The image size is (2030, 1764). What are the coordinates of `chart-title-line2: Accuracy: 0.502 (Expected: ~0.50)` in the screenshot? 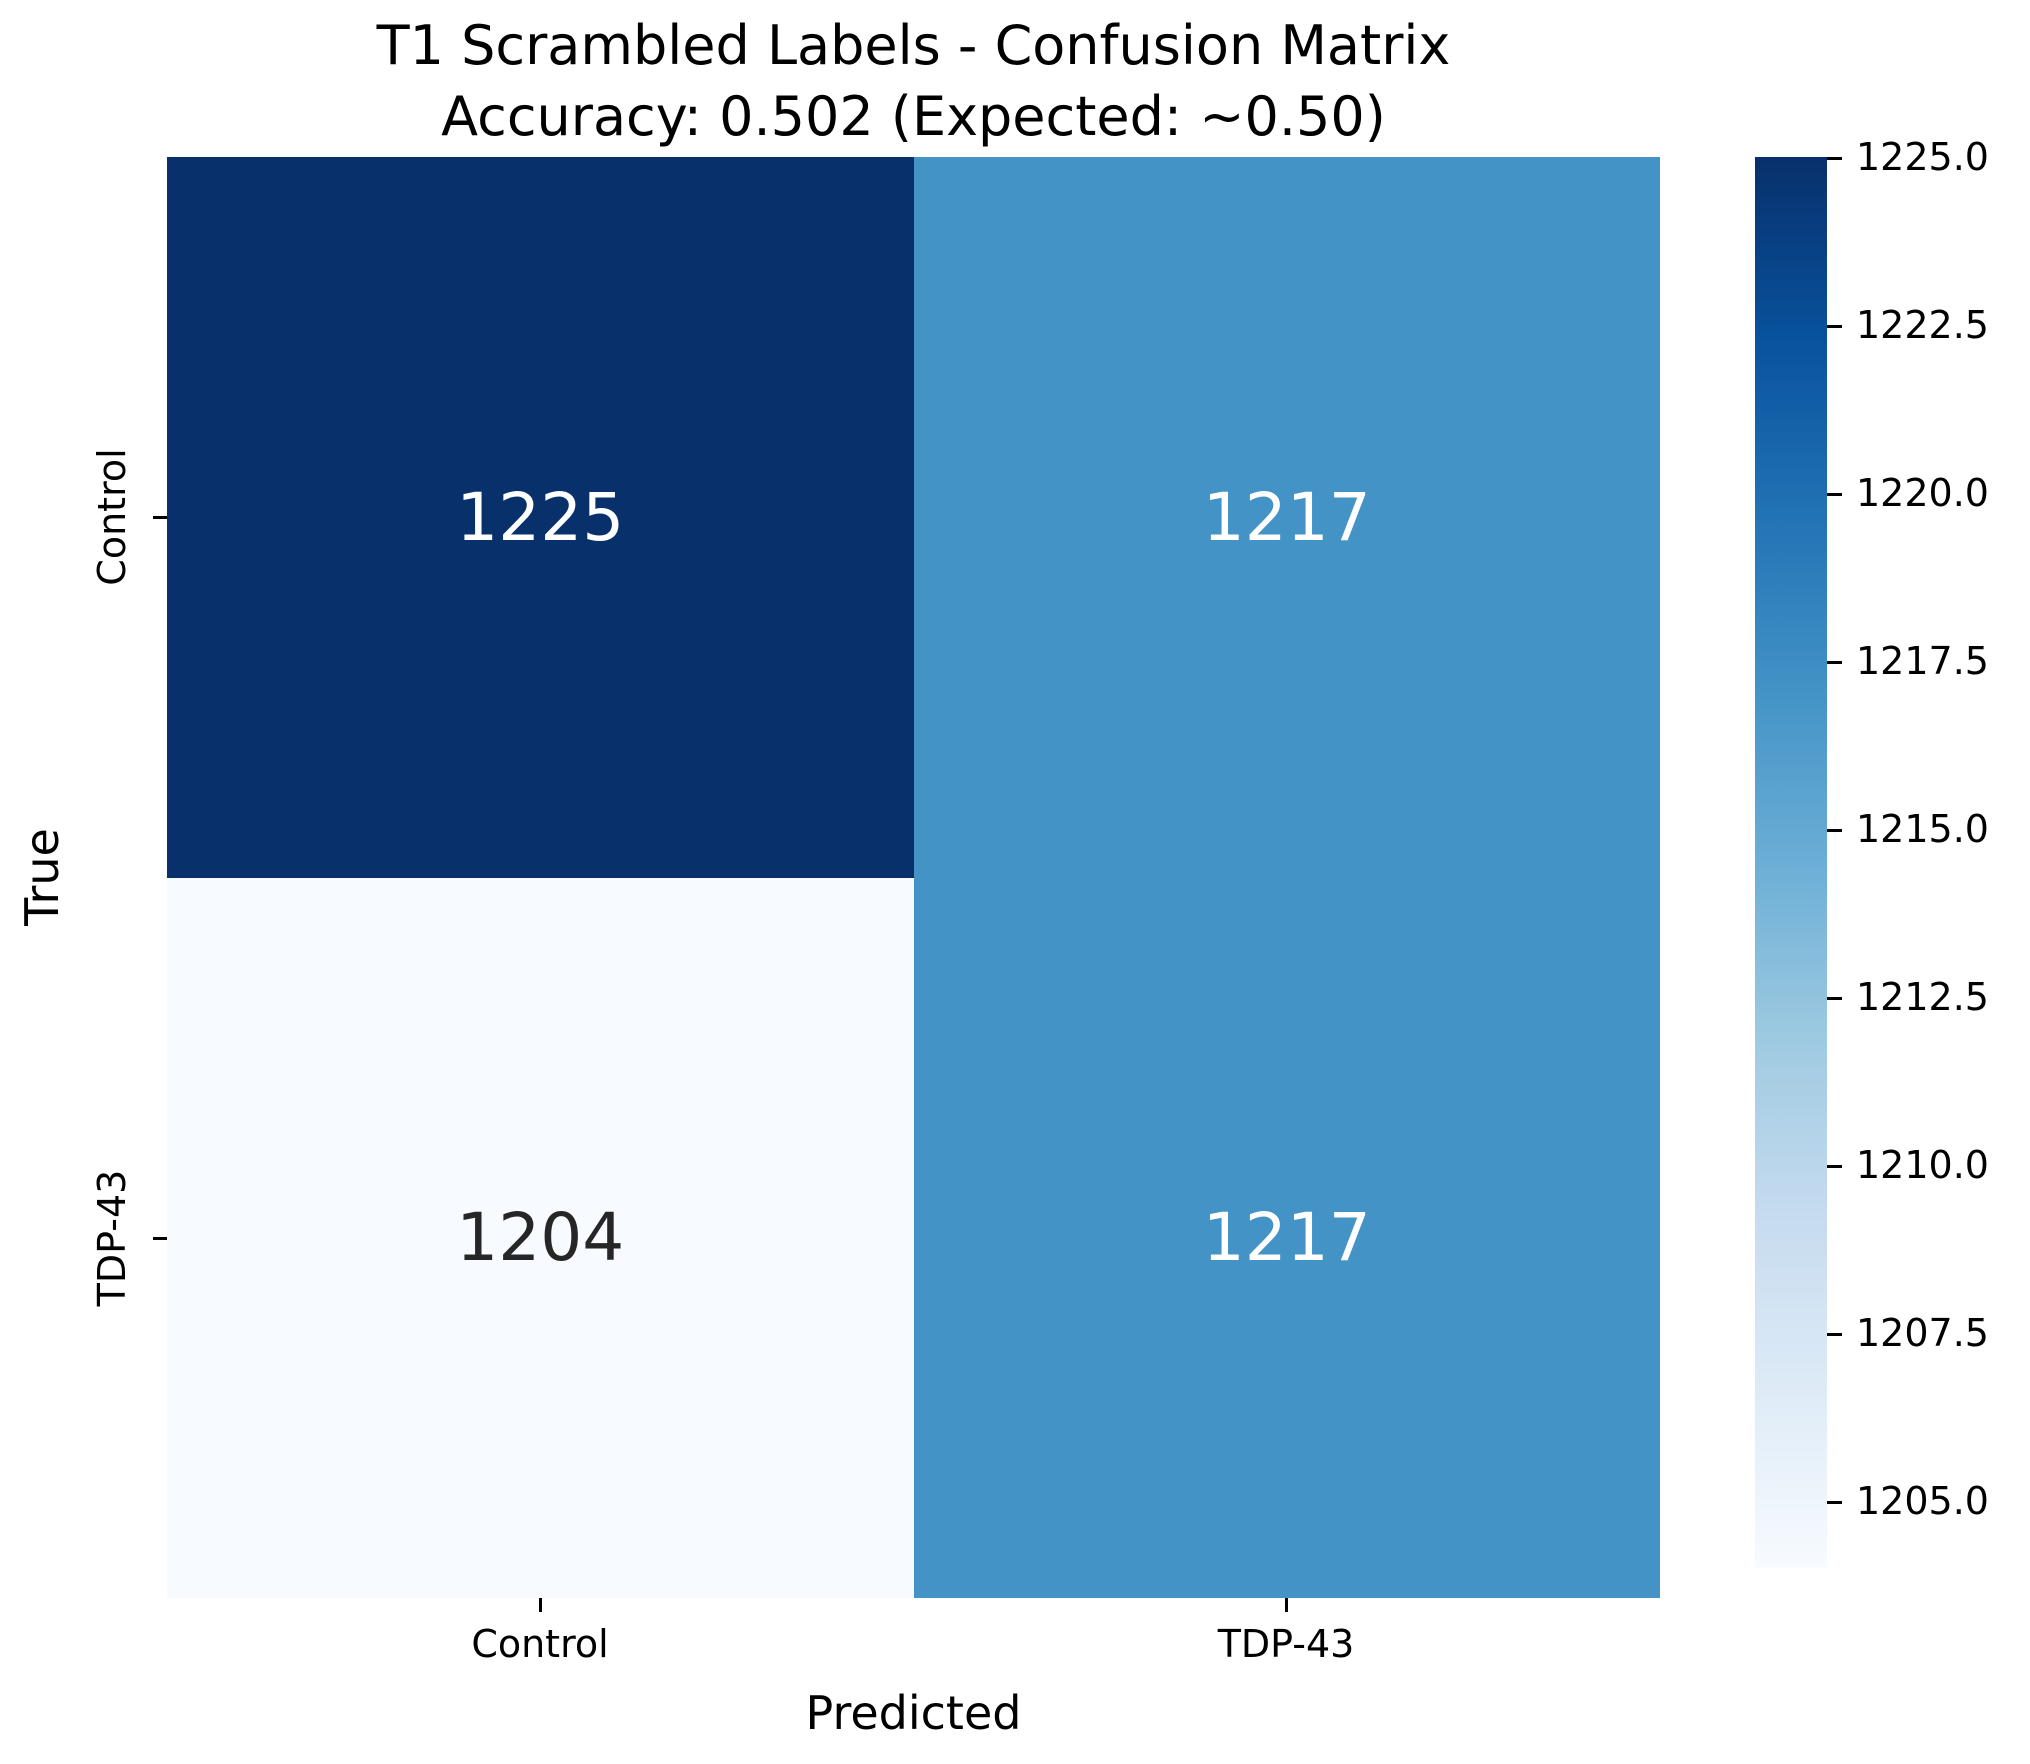 It's located at (913, 117).